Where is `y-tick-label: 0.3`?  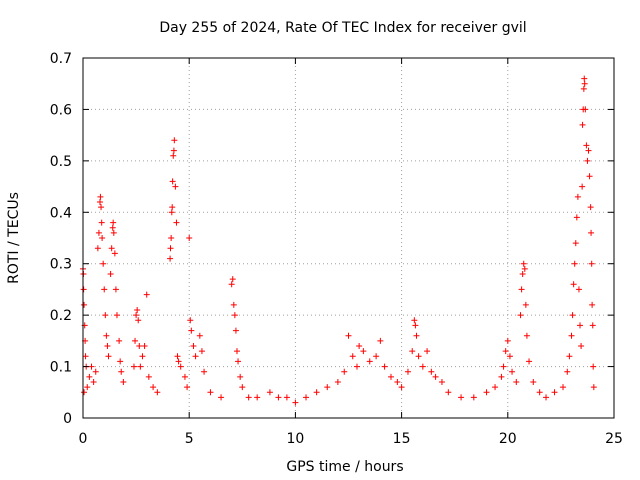 y-tick-label: 0.3 is located at coordinates (61, 265).